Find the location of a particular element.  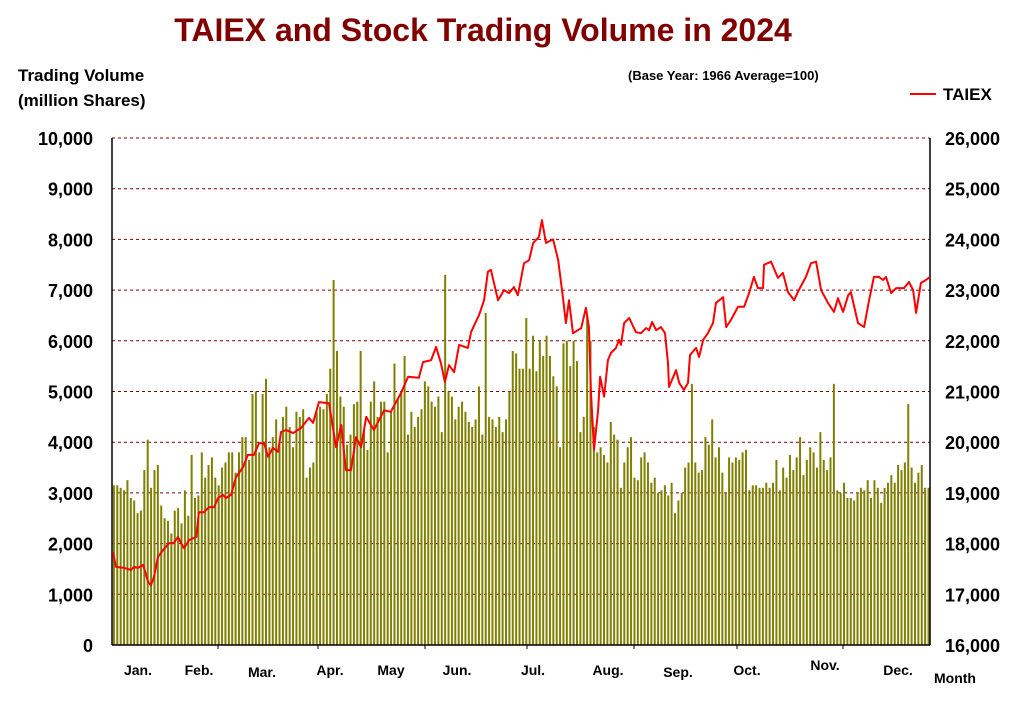

month-label-jul: Jul. is located at coordinates (533, 670).